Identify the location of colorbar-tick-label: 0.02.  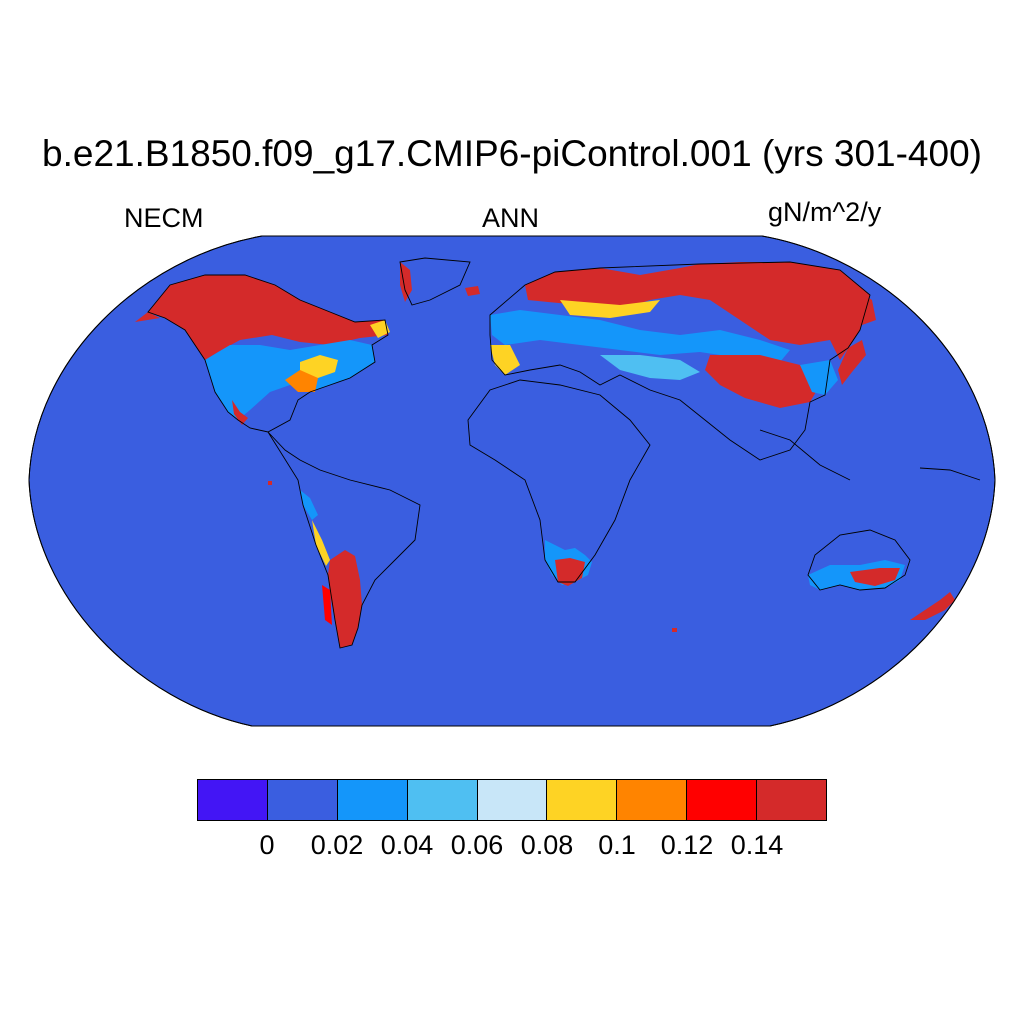
(337, 845).